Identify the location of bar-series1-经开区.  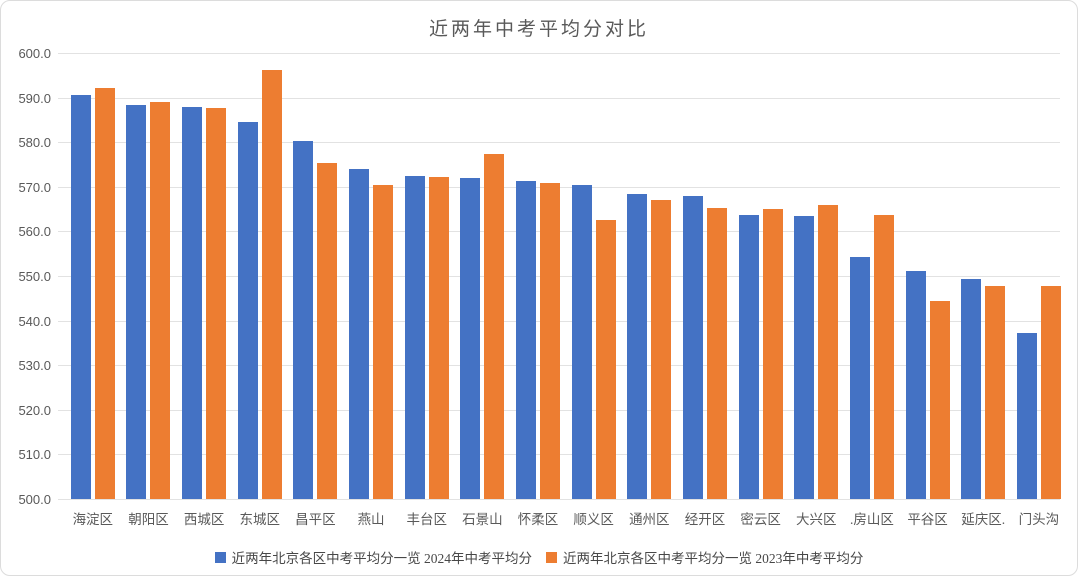
(716, 353).